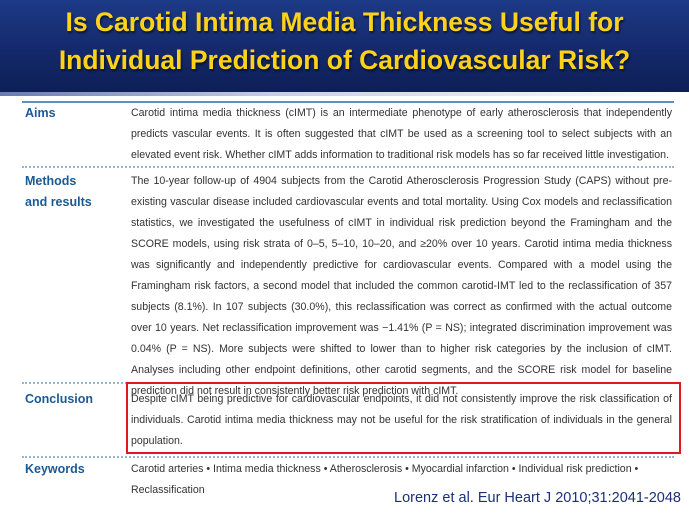 The height and width of the screenshot is (517, 689). Describe the element at coordinates (55, 469) in the screenshot. I see `keywords-label: Keywords` at that location.